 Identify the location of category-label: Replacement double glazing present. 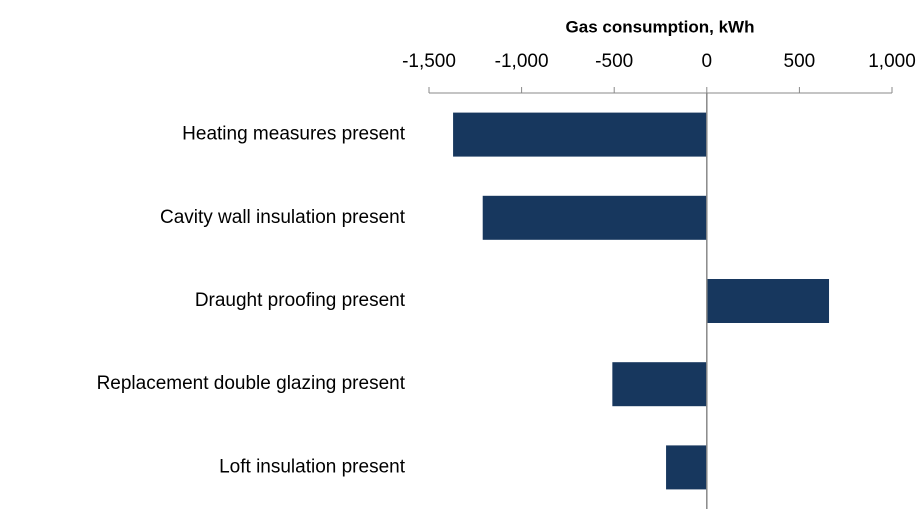
(251, 383).